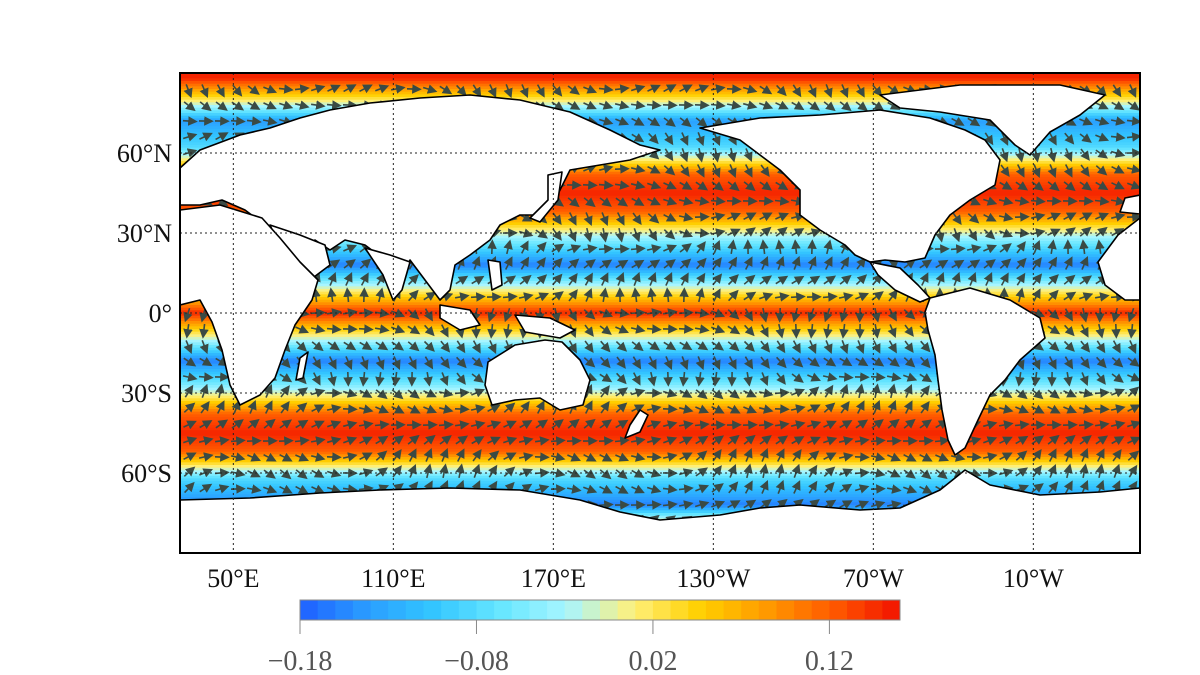  What do you see at coordinates (300, 660) in the screenshot?
I see `colorbar-tick-label: −0.18` at bounding box center [300, 660].